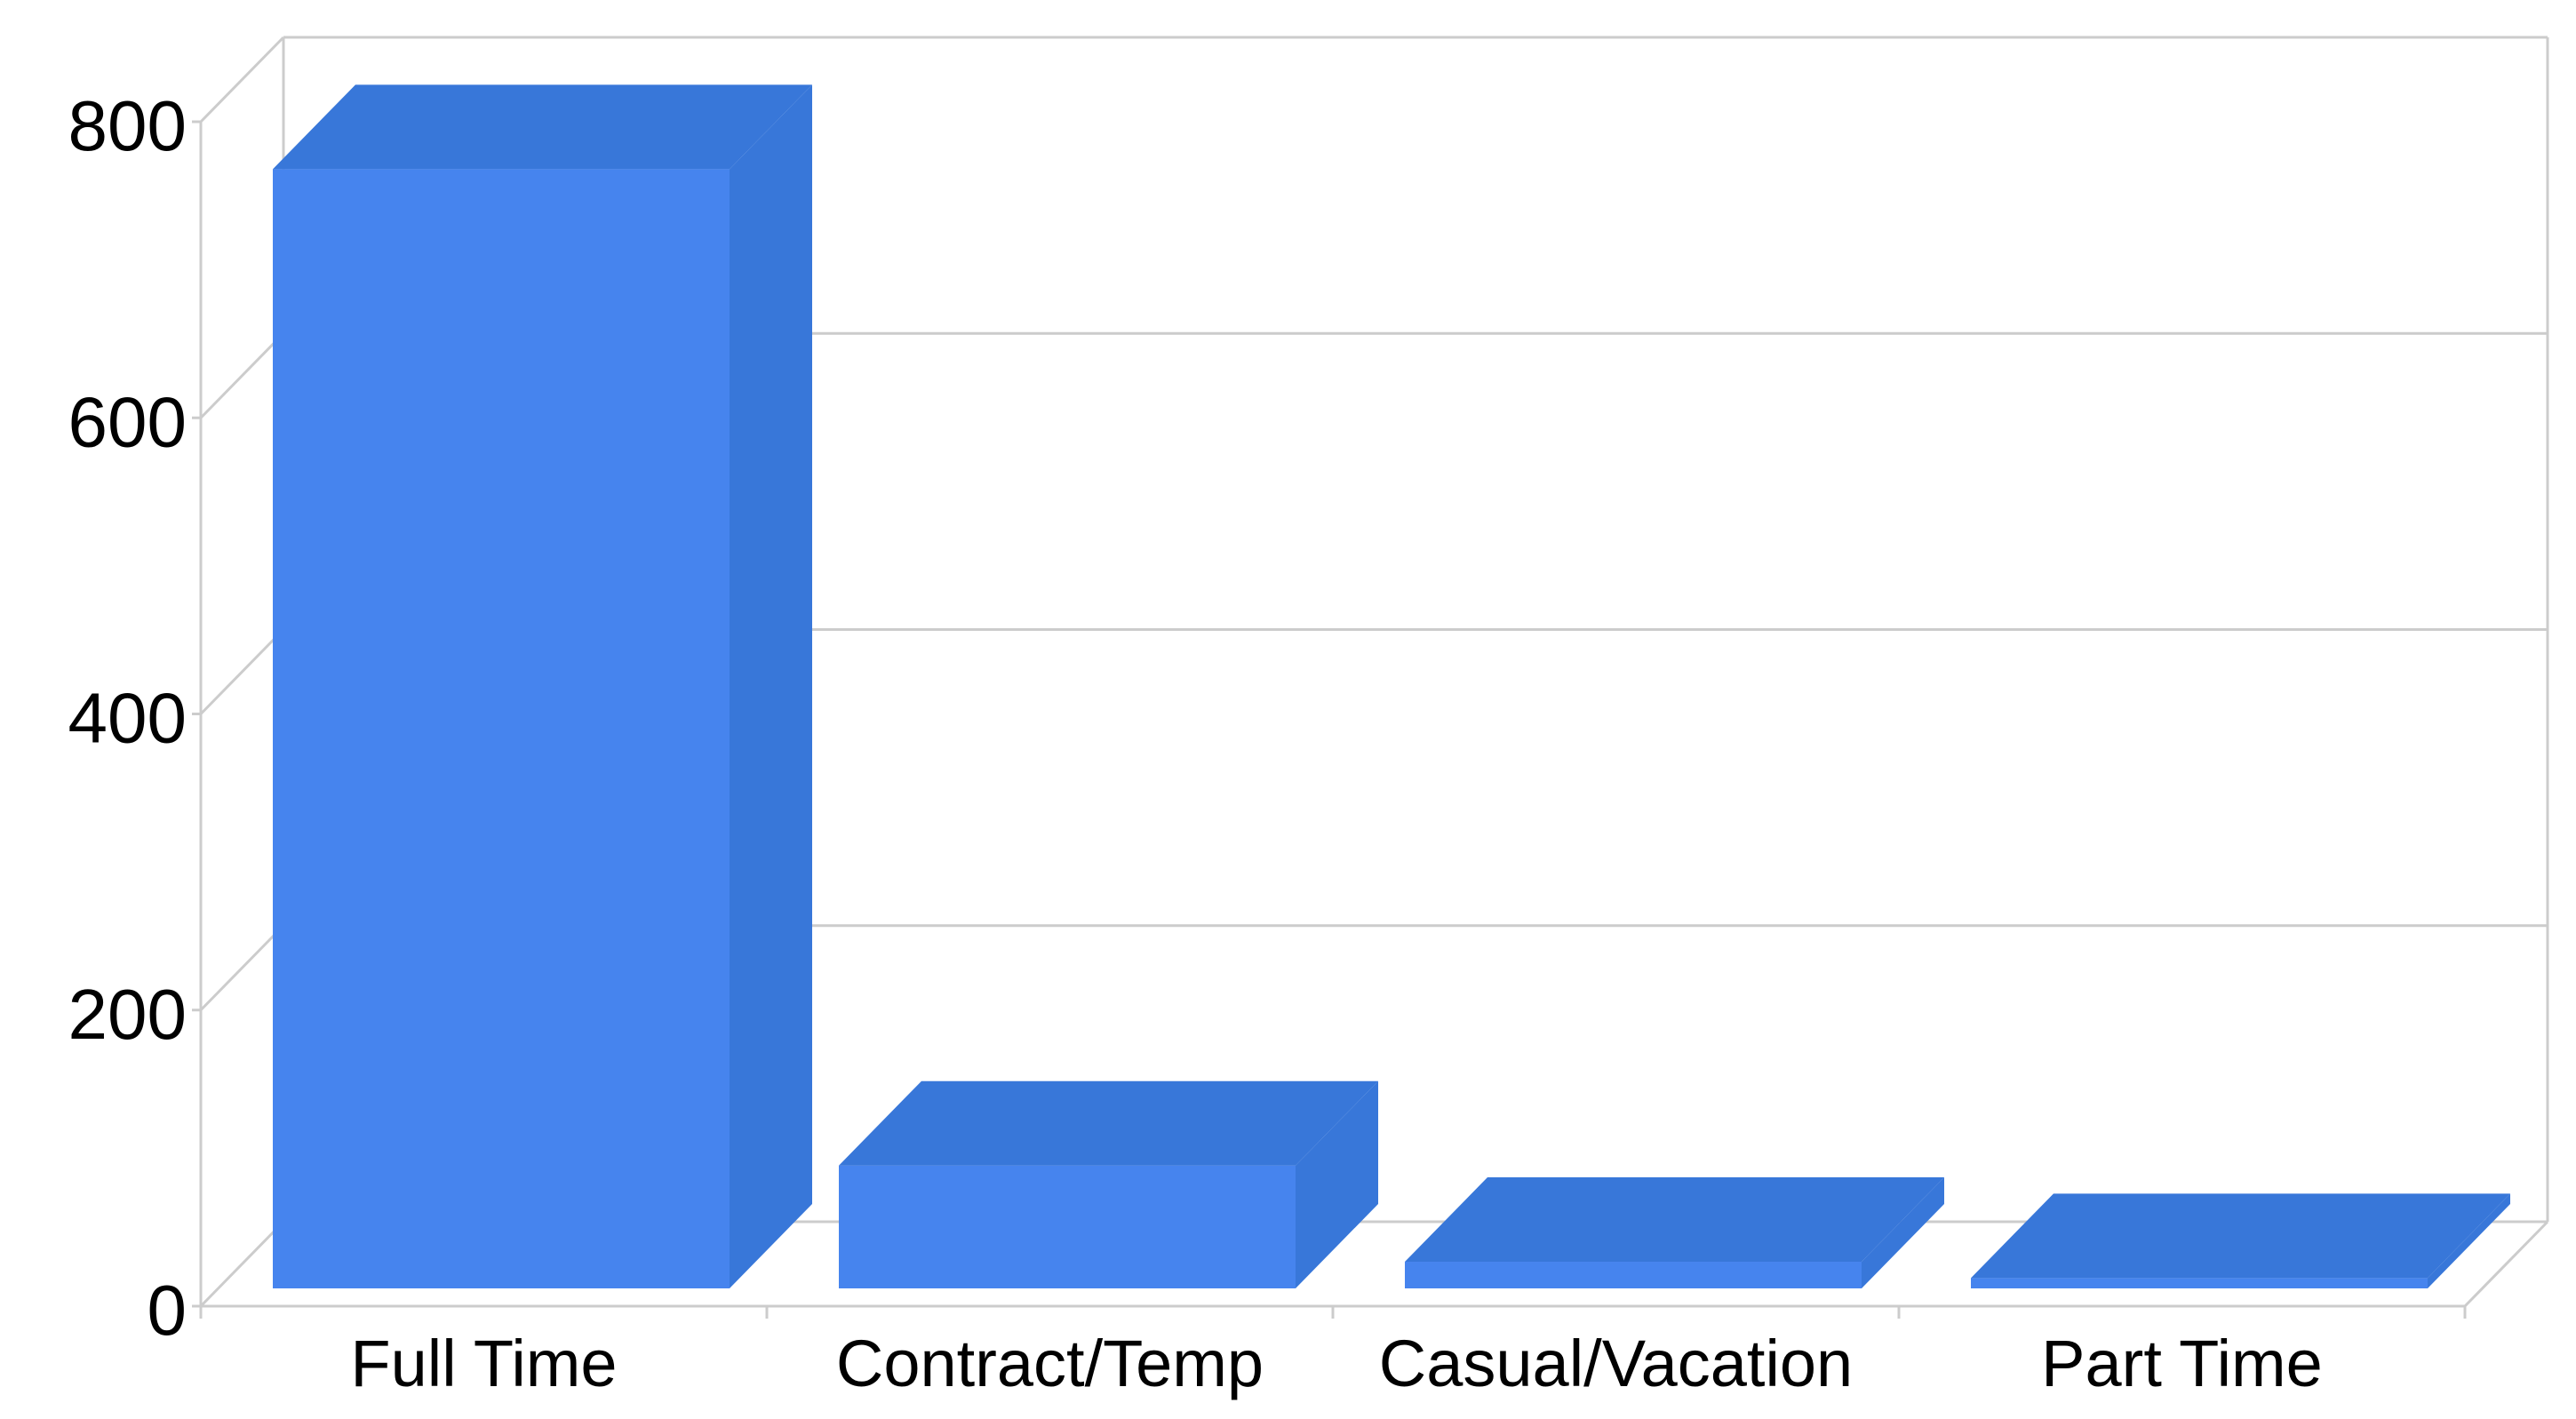 The width and height of the screenshot is (2576, 1419). What do you see at coordinates (127, 1014) in the screenshot?
I see `y-tick-label: 200` at bounding box center [127, 1014].